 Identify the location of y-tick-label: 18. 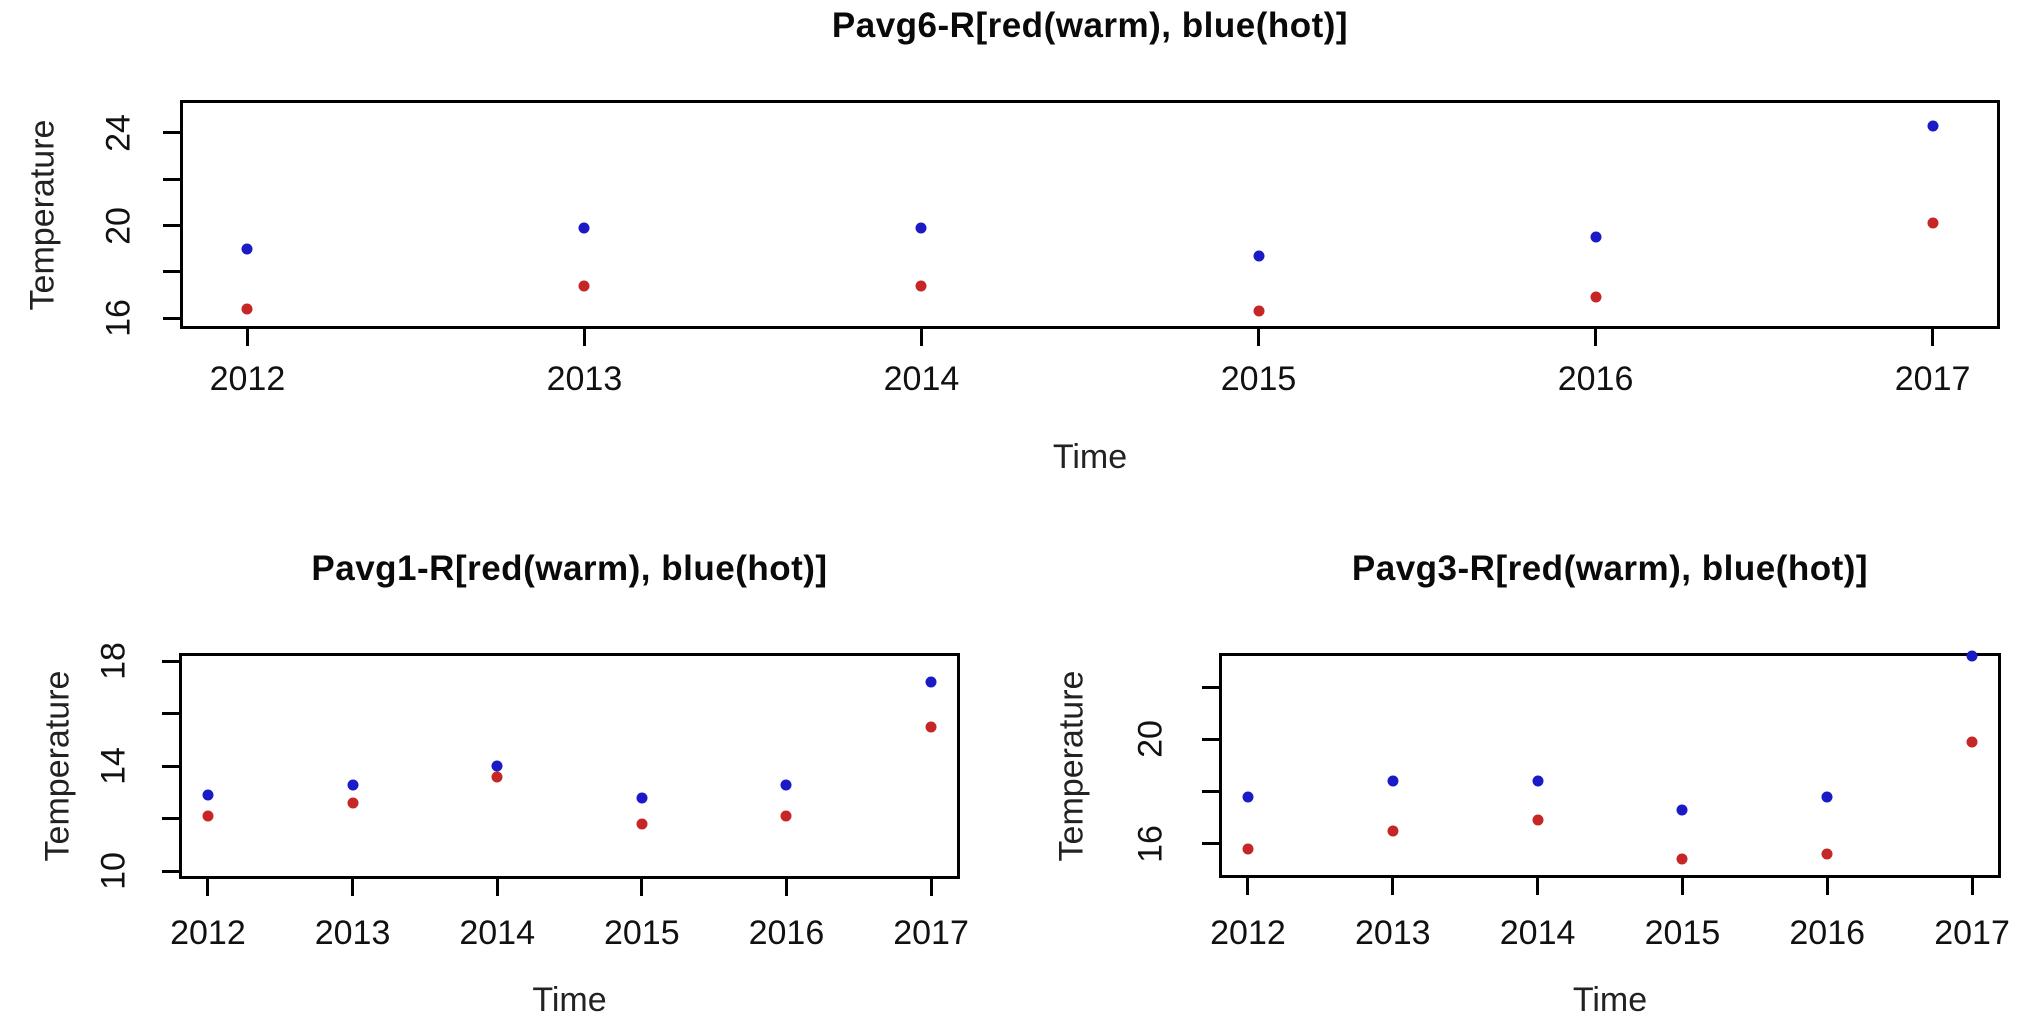
(113, 661).